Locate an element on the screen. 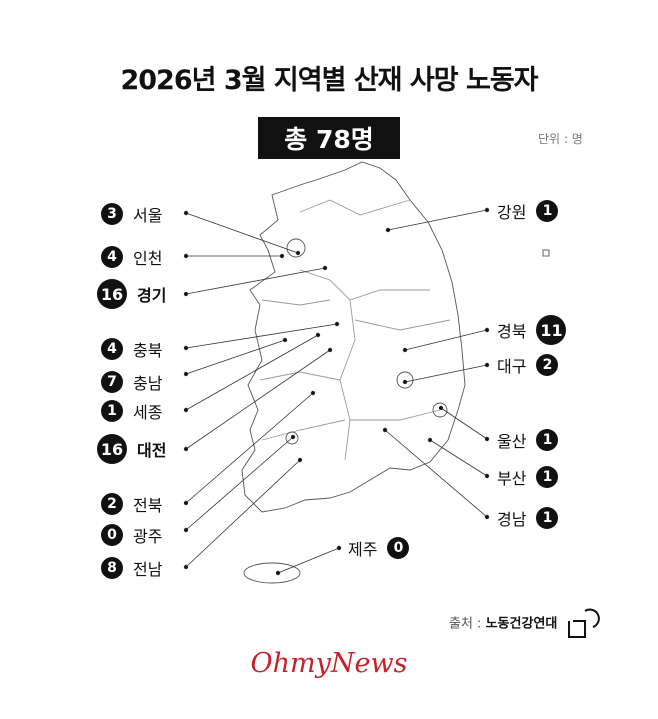 The height and width of the screenshot is (719, 658). jeju-outline is located at coordinates (272, 573).